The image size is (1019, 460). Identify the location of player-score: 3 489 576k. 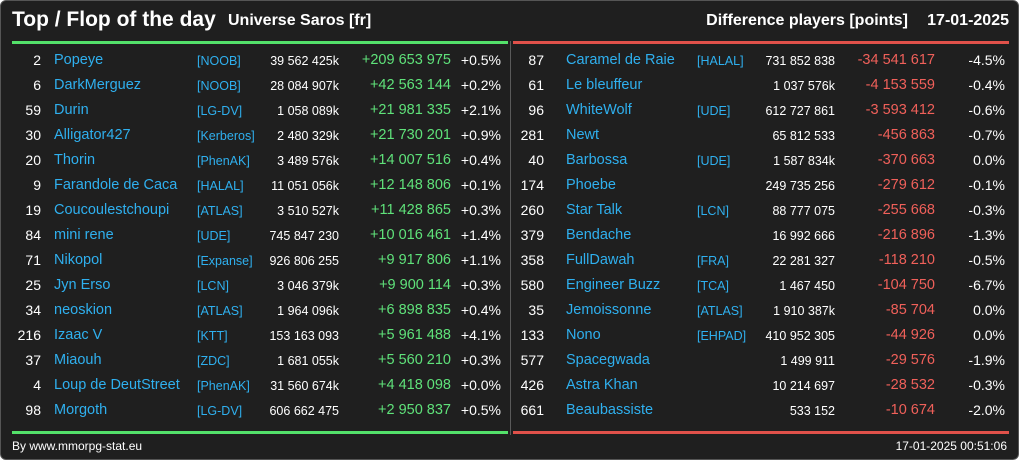
(308, 161).